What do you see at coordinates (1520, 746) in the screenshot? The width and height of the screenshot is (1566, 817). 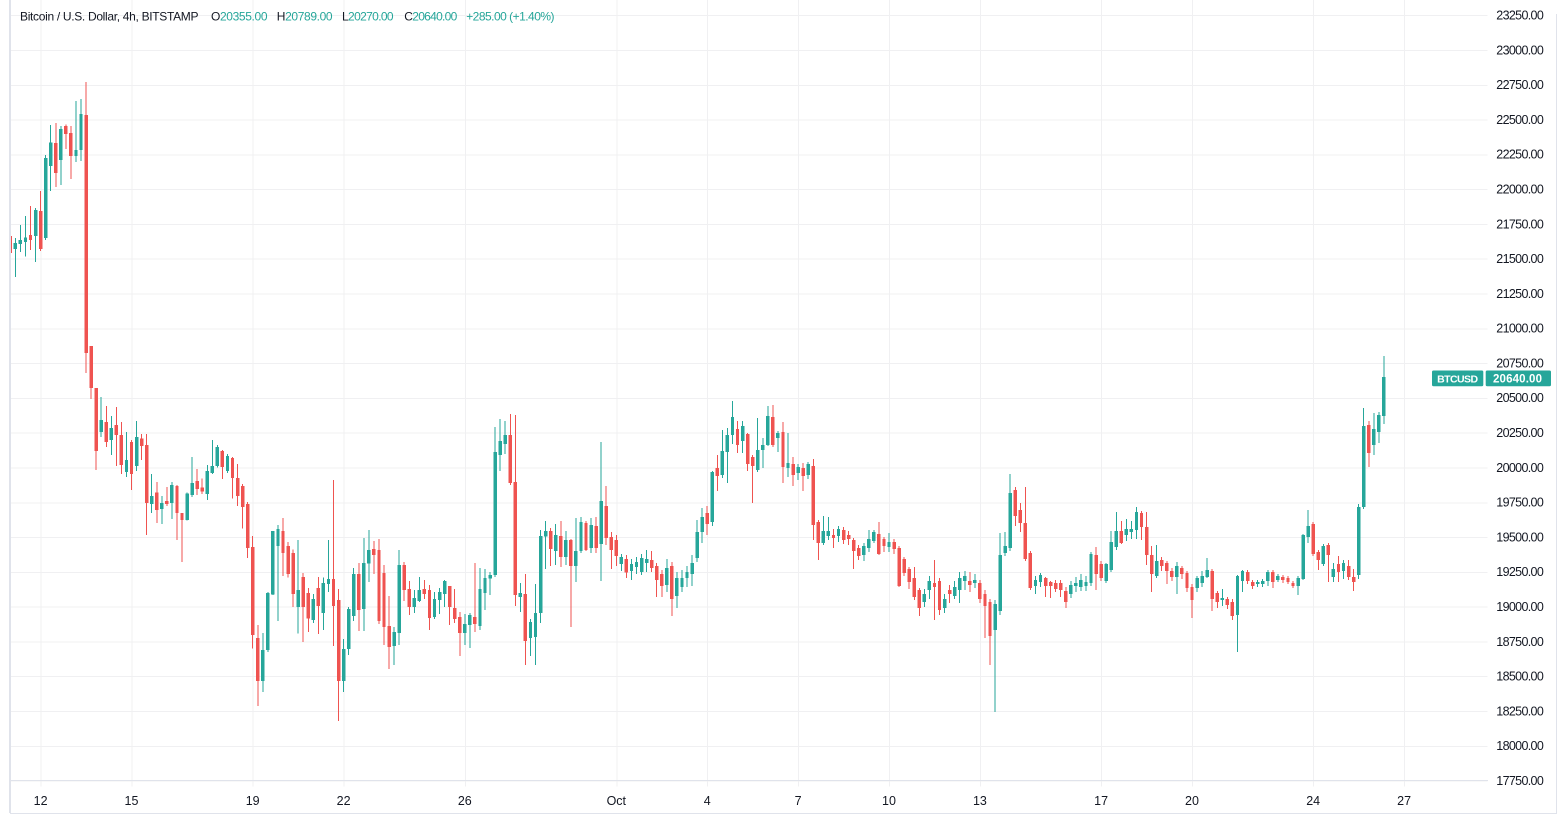 I see `svg-text: 18000.00` at bounding box center [1520, 746].